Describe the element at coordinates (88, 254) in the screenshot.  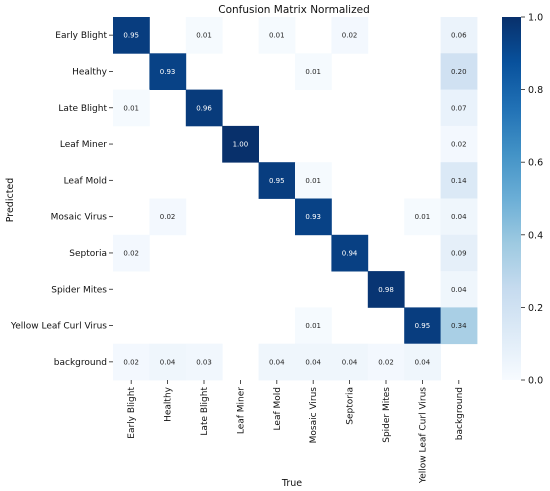
I see `y-tick-label: Septoria` at that location.